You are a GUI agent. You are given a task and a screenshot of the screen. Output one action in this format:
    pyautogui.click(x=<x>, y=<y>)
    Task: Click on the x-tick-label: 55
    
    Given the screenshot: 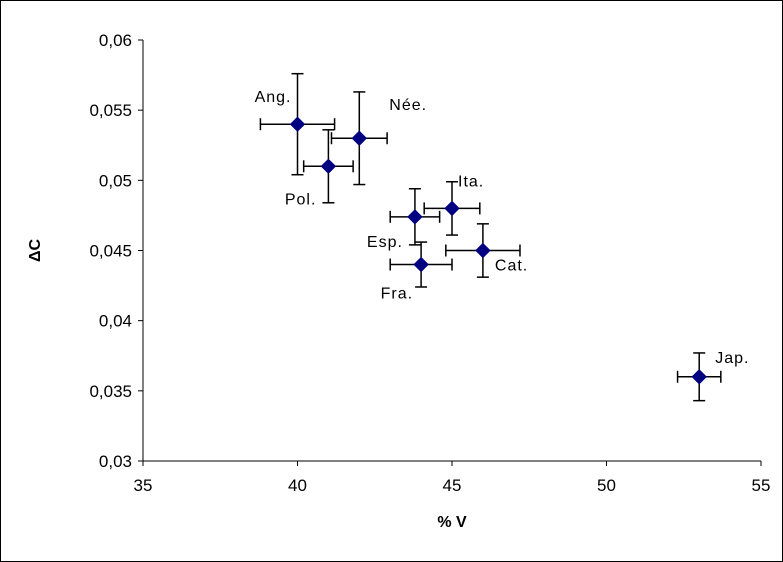 What is the action you would take?
    pyautogui.click(x=761, y=485)
    